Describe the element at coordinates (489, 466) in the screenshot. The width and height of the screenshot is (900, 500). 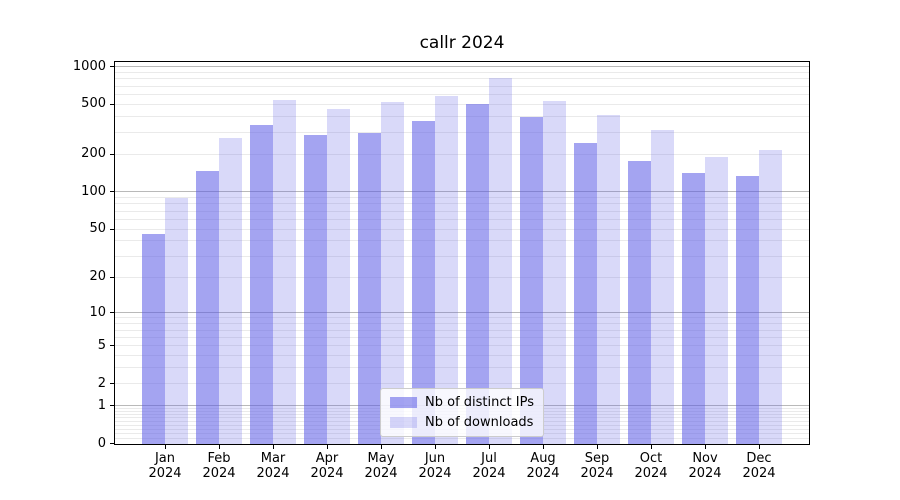
I see `x-tick-label: Jul 2024` at that location.